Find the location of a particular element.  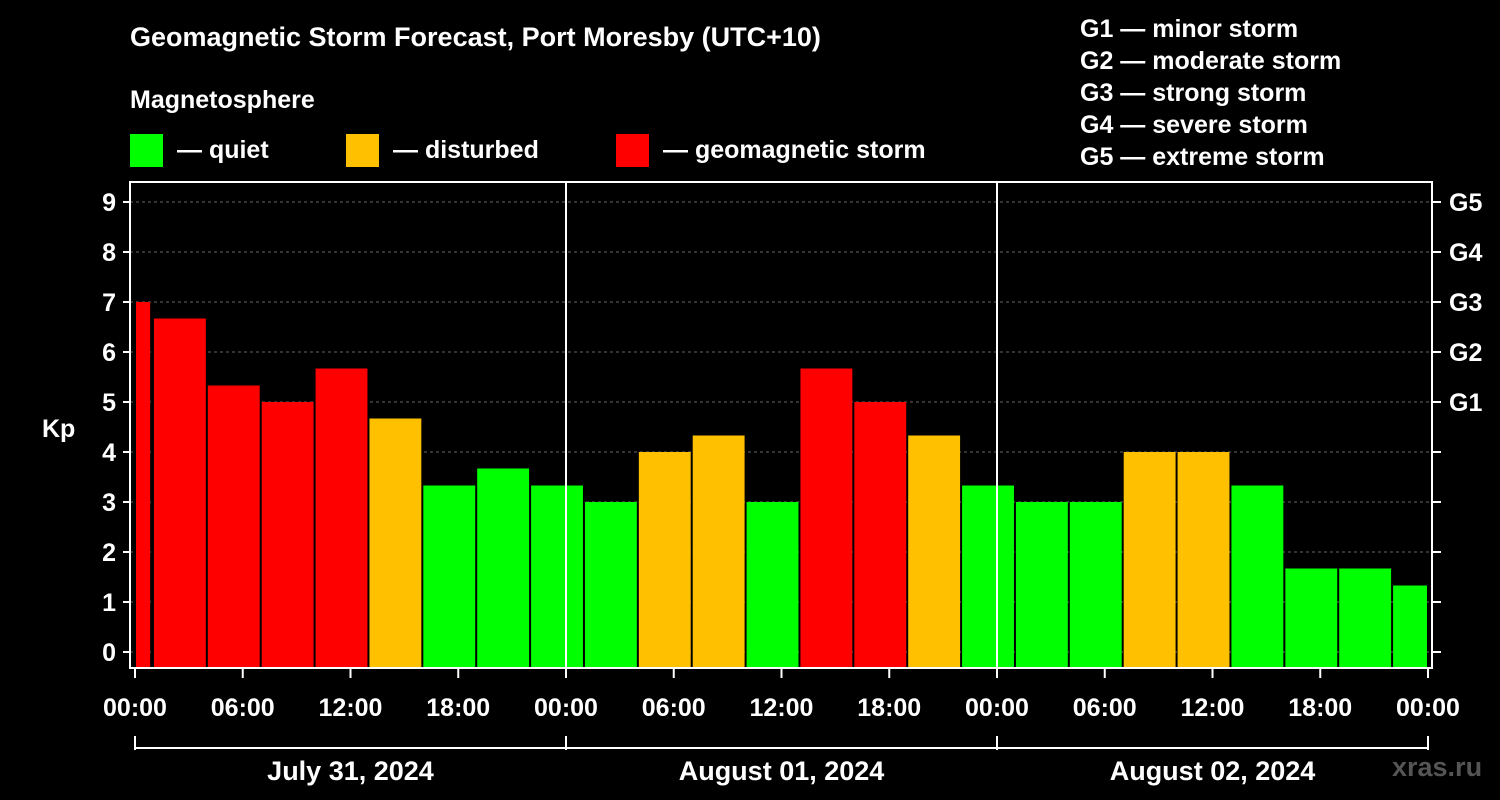

legend-swatch-storm is located at coordinates (632, 150).